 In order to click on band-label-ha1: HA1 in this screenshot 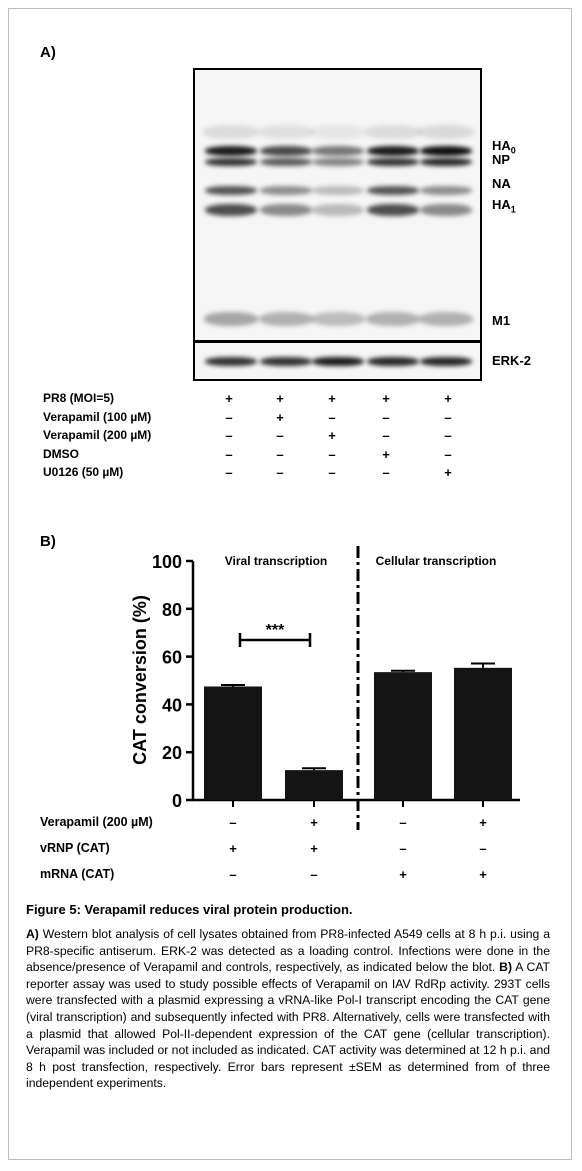, I will do `click(504, 206)`.